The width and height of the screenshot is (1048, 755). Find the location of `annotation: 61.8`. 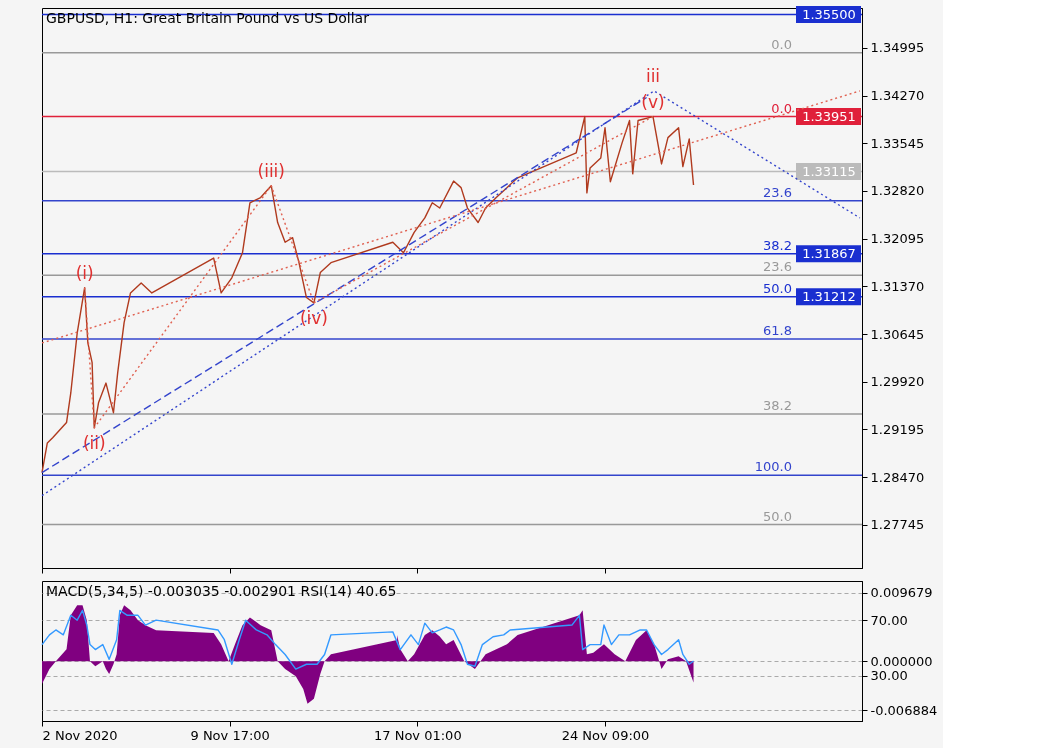

annotation: 61.8 is located at coordinates (777, 330).